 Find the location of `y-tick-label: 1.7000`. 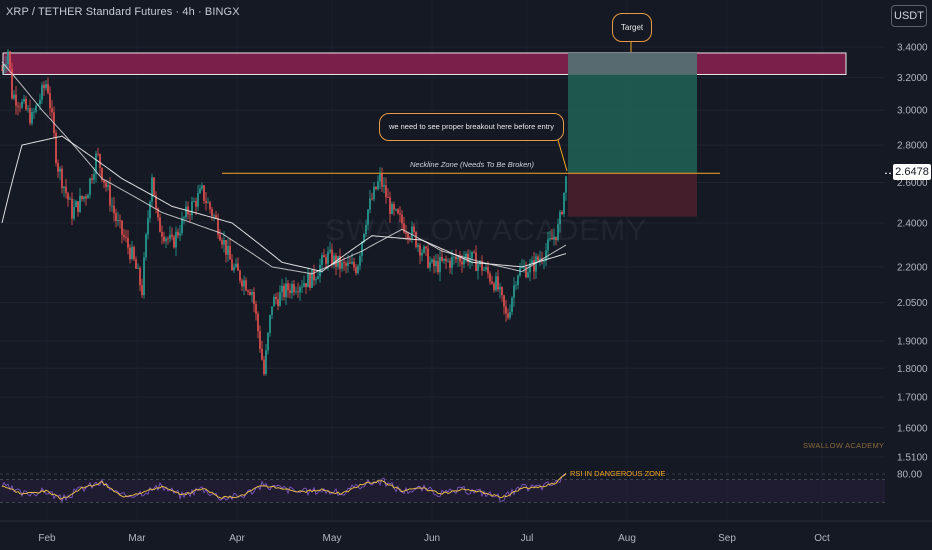

y-tick-label: 1.7000 is located at coordinates (912, 398).